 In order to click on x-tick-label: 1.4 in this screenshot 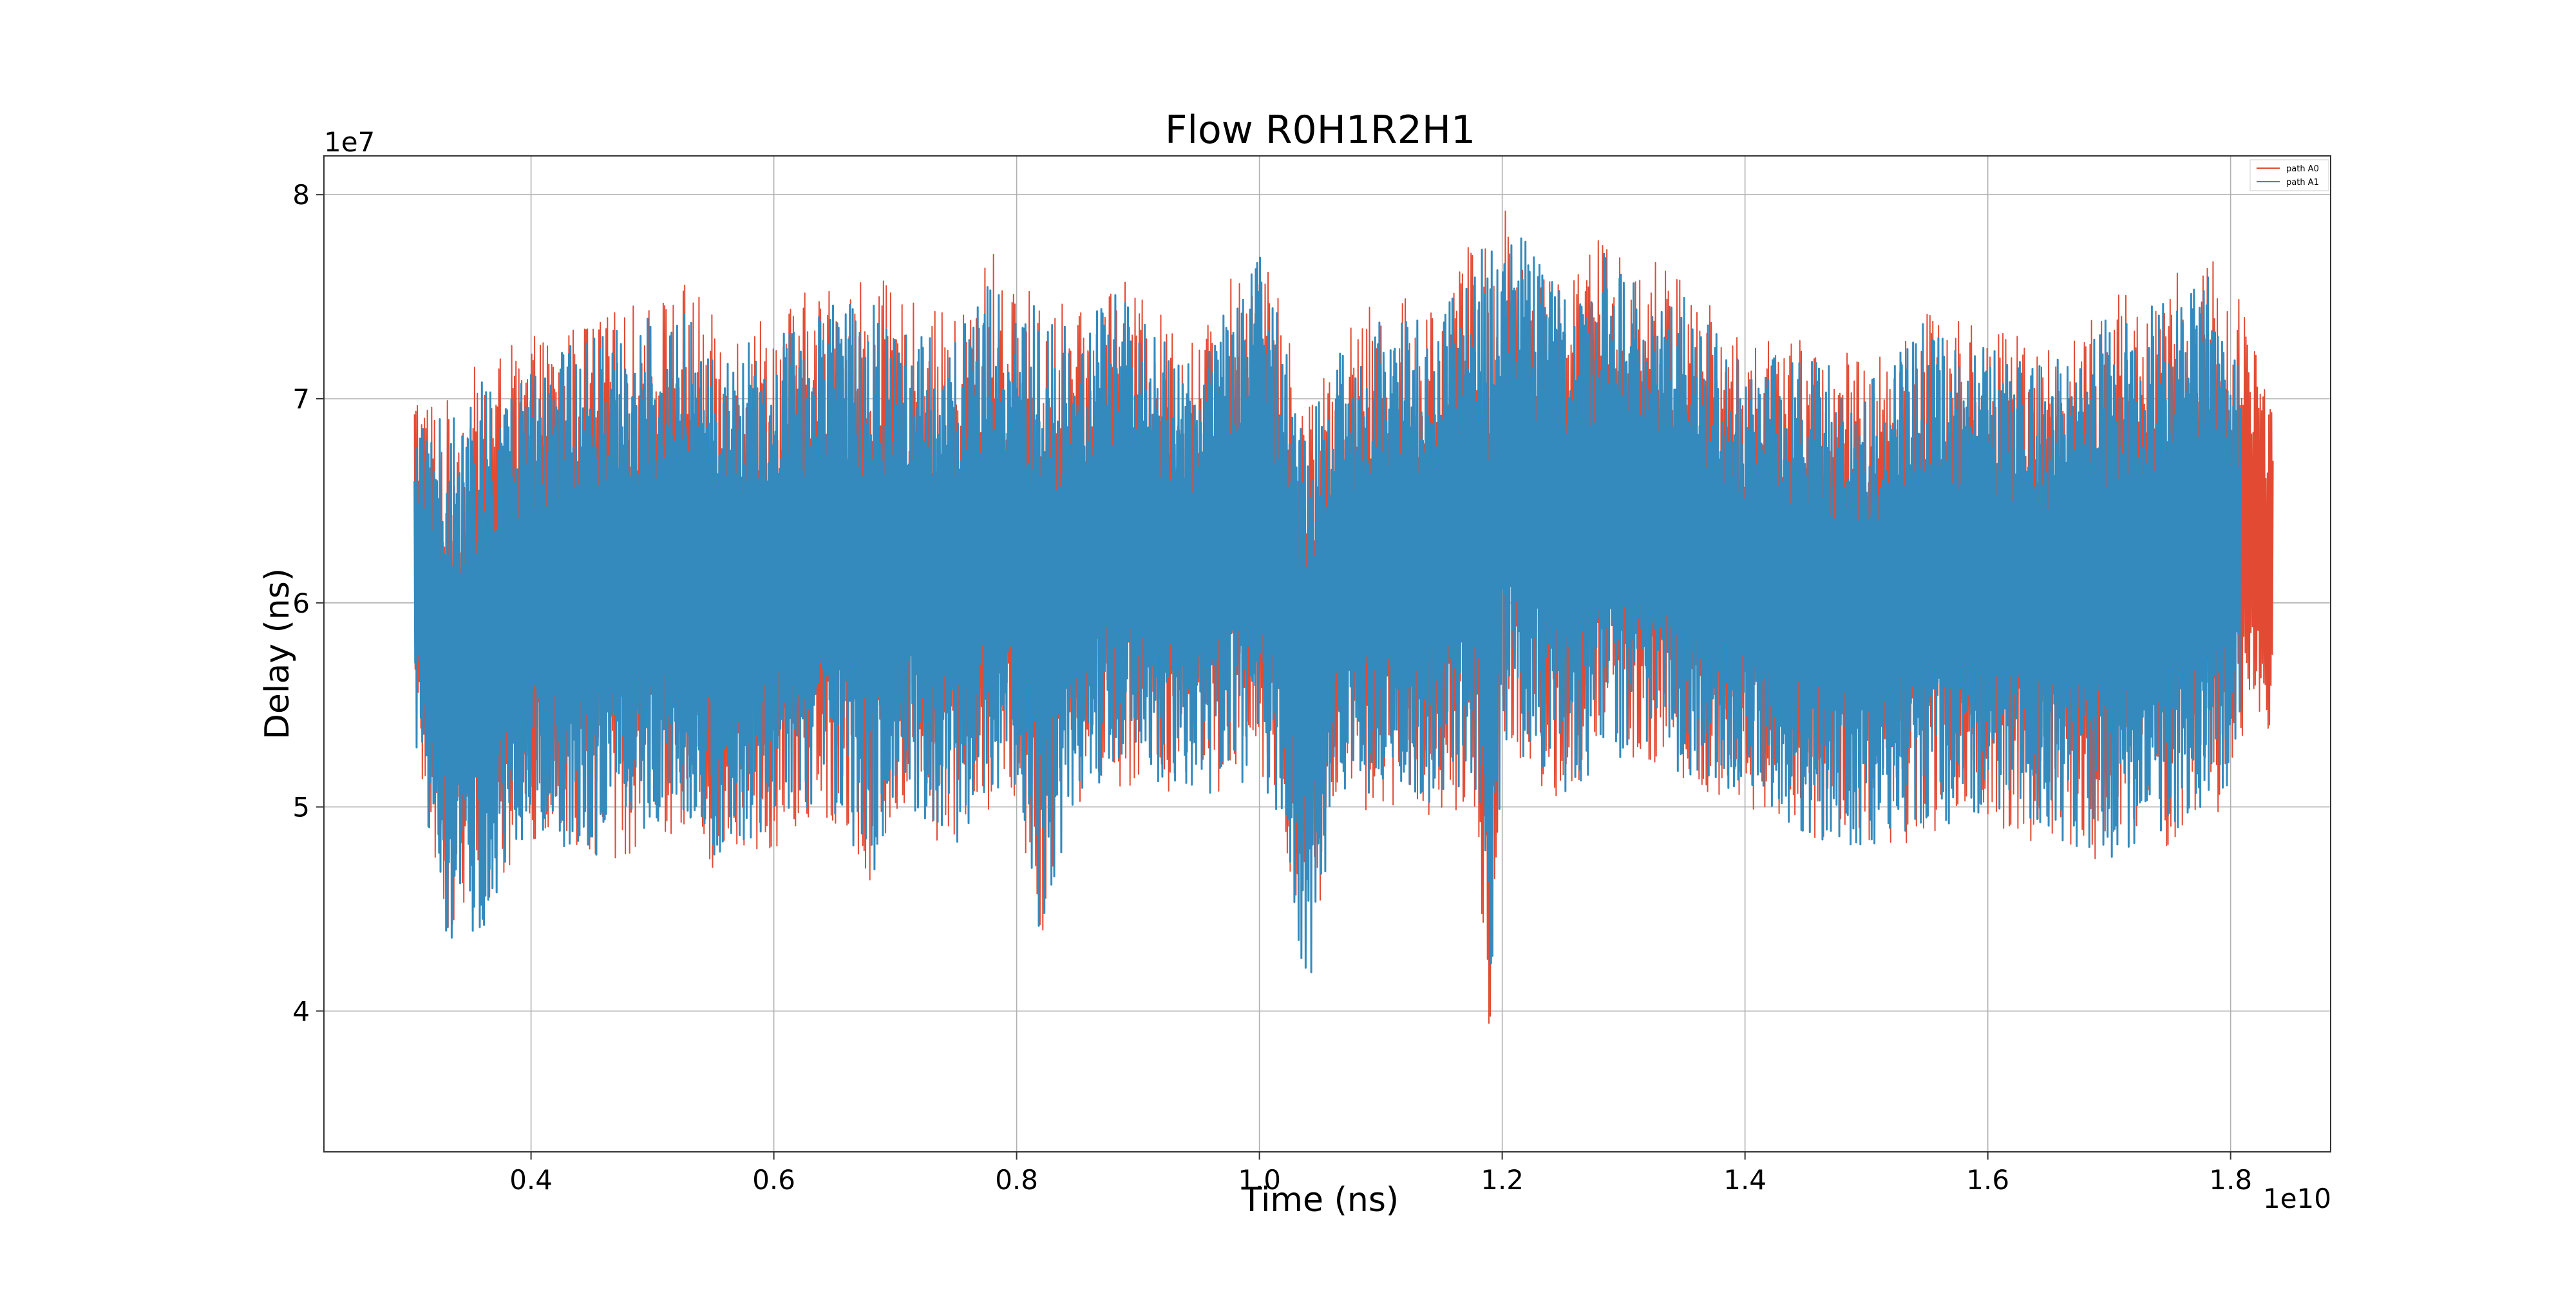, I will do `click(1744, 1180)`.